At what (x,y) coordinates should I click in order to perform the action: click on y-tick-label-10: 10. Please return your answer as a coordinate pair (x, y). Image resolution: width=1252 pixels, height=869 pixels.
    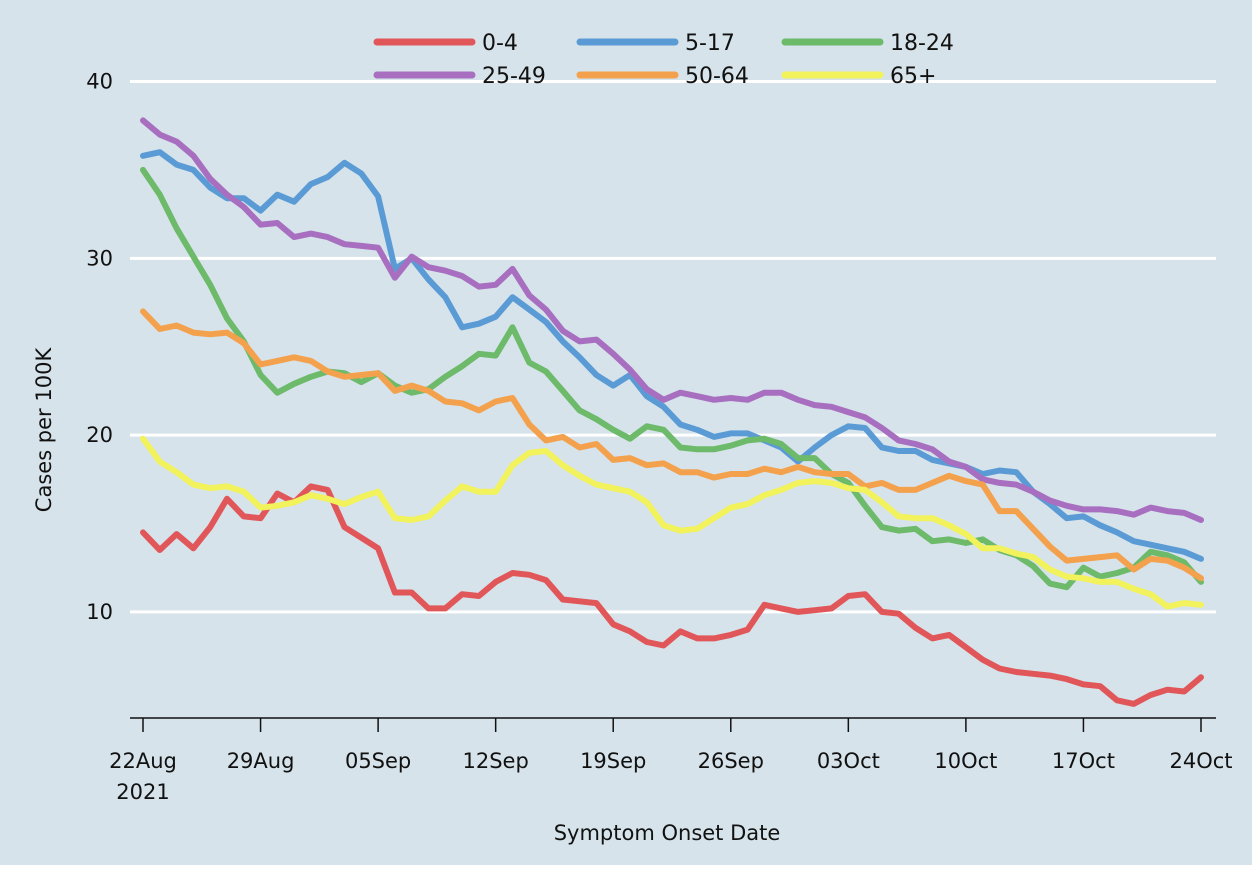
    Looking at the image, I should click on (99, 612).